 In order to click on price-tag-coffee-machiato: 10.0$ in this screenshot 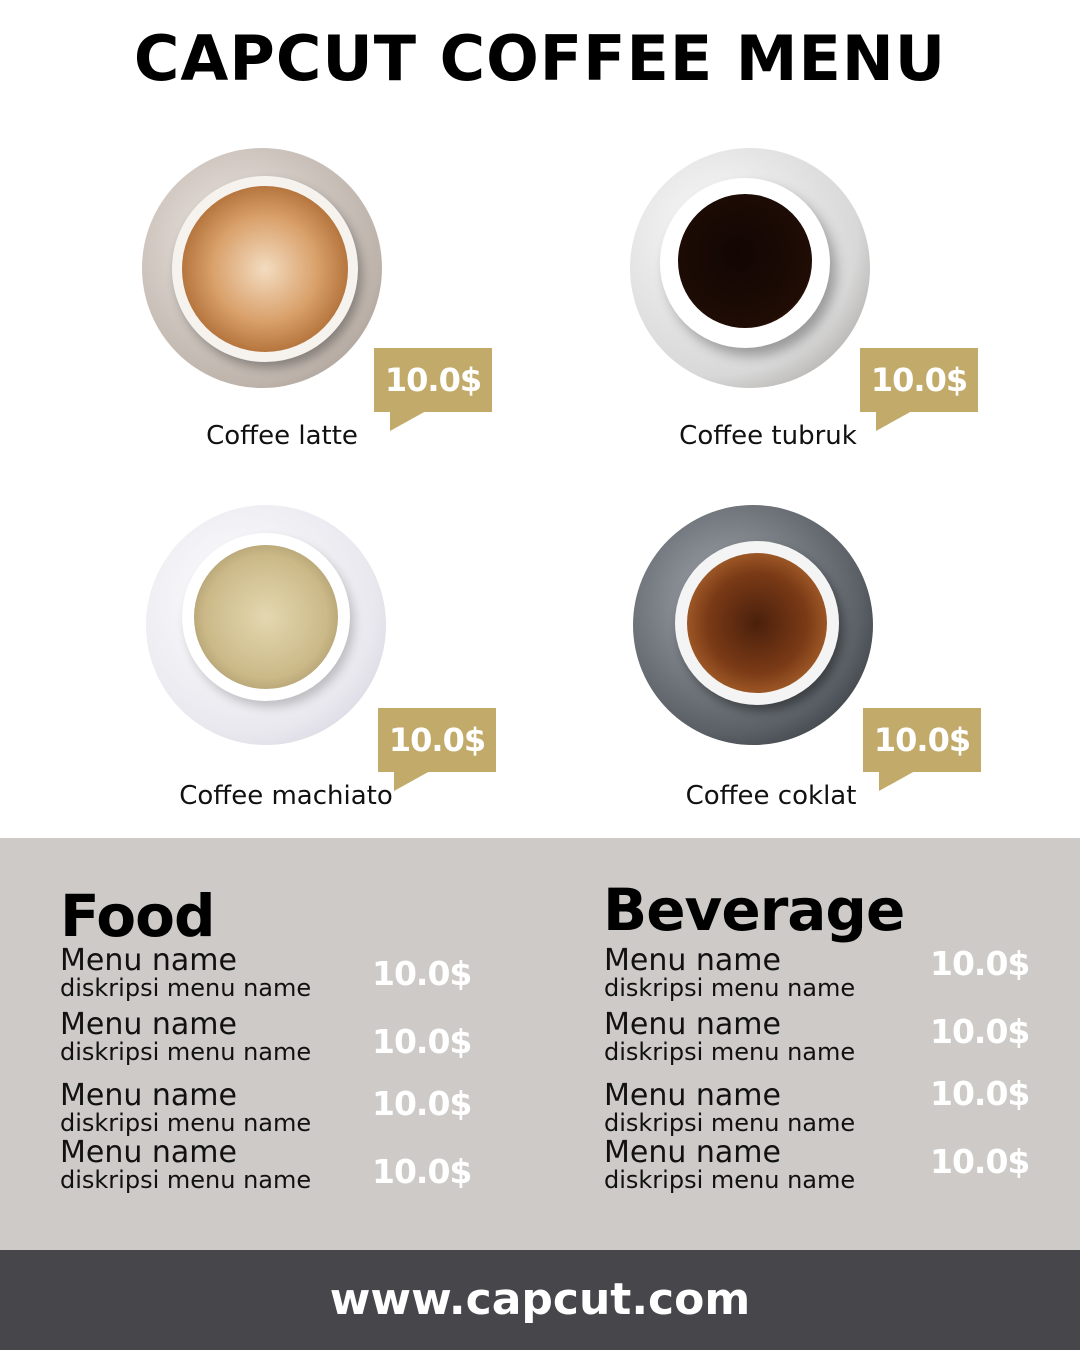, I will do `click(437, 749)`.